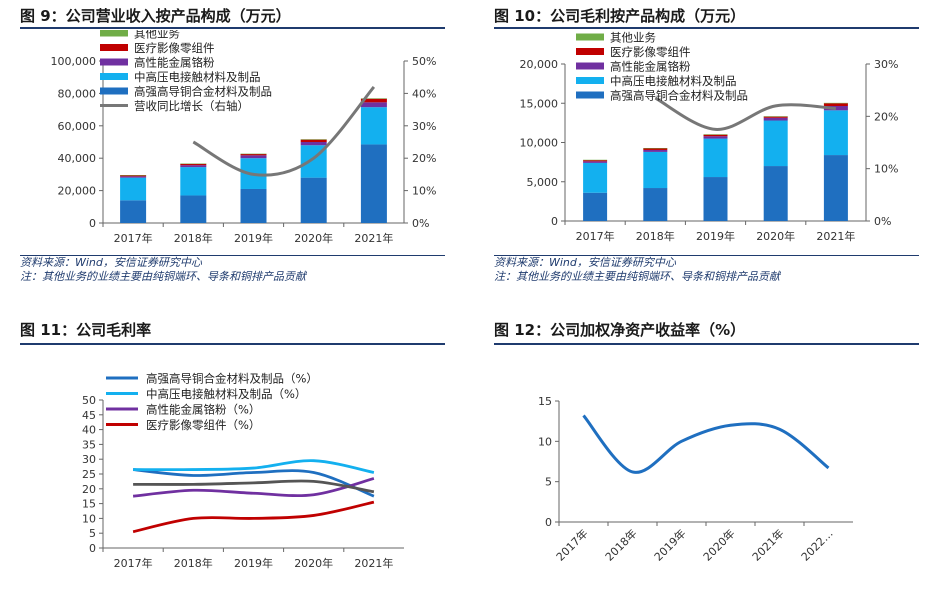 The width and height of the screenshot is (949, 593). Describe the element at coordinates (554, 221) in the screenshot. I see `fig10-y-tick-label: 0` at that location.